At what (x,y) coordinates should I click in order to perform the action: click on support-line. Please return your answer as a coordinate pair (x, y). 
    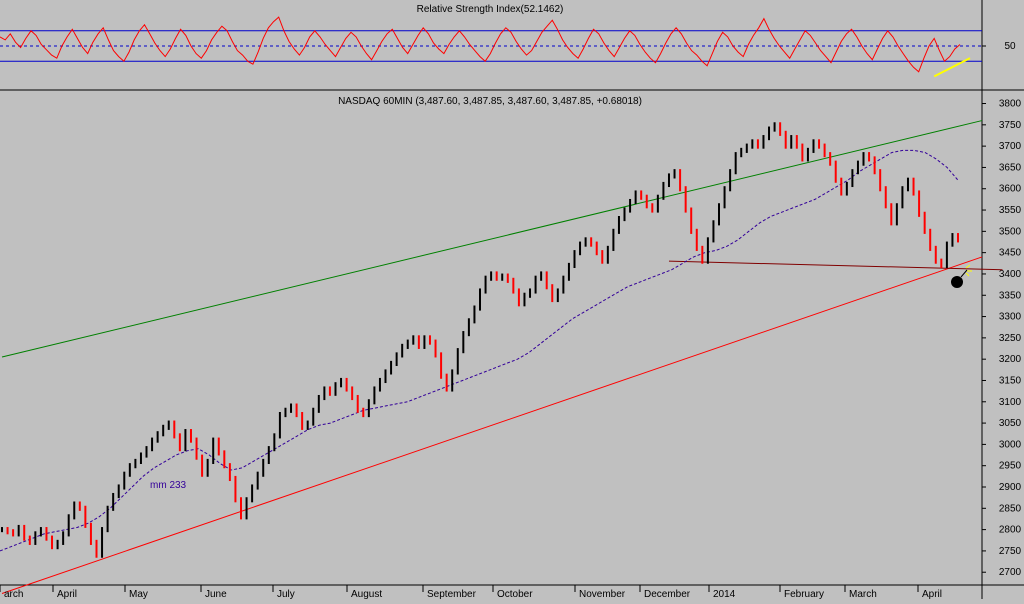
    Looking at the image, I should click on (835, 265).